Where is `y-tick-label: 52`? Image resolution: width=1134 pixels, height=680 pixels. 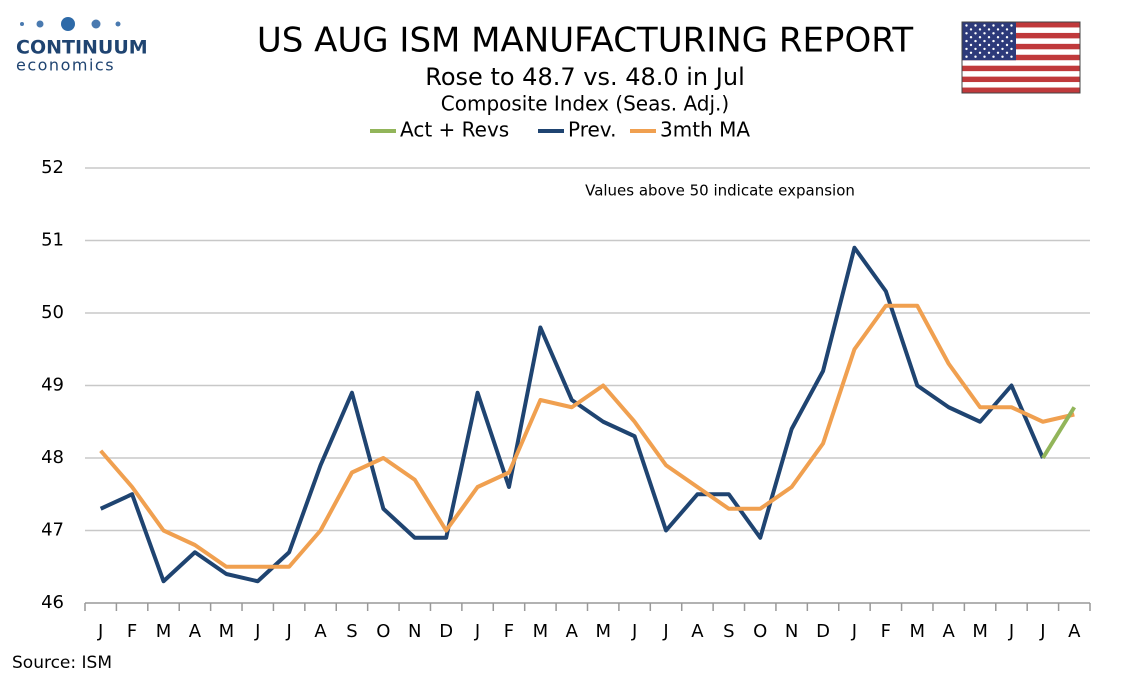 y-tick-label: 52 is located at coordinates (52, 167).